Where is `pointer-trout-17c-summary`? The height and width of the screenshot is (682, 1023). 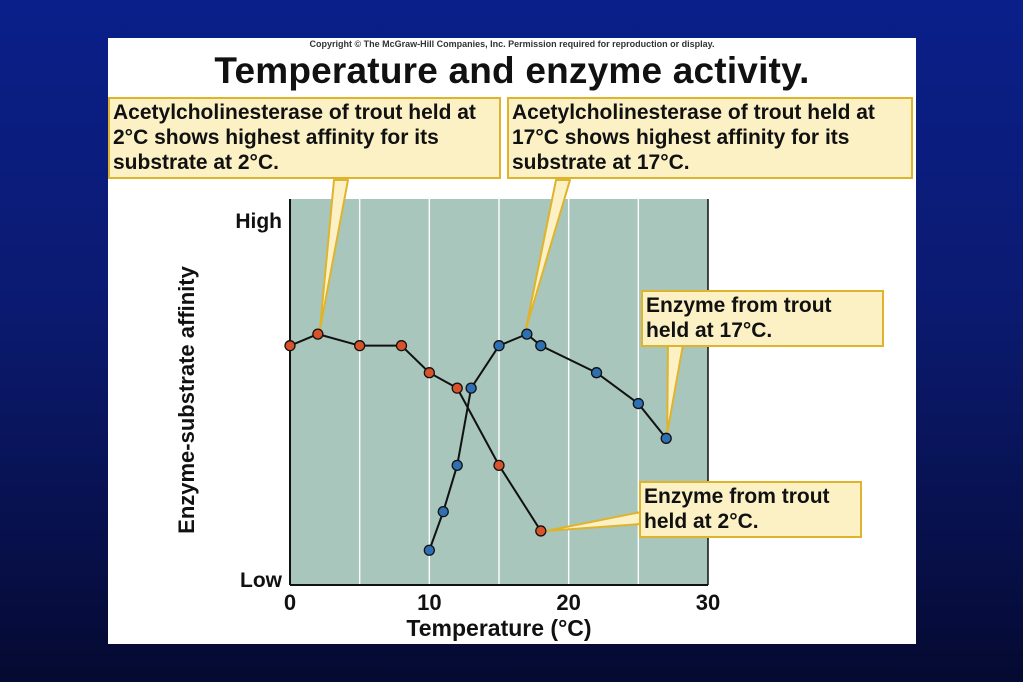 pointer-trout-17c-summary is located at coordinates (547, 255).